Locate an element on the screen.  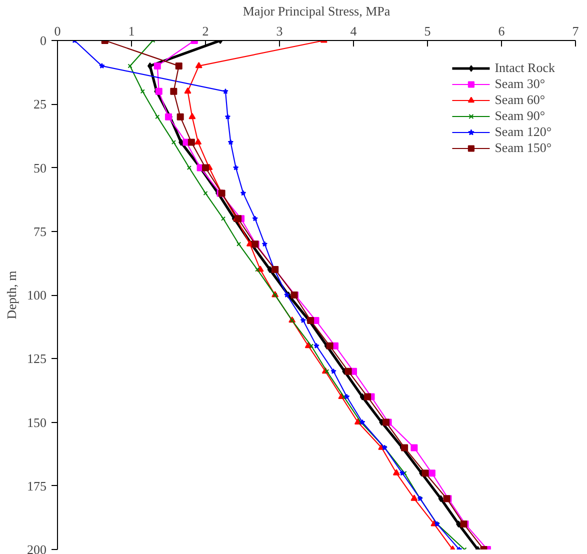
legend-label: Intact Rock is located at coordinates (524, 68).